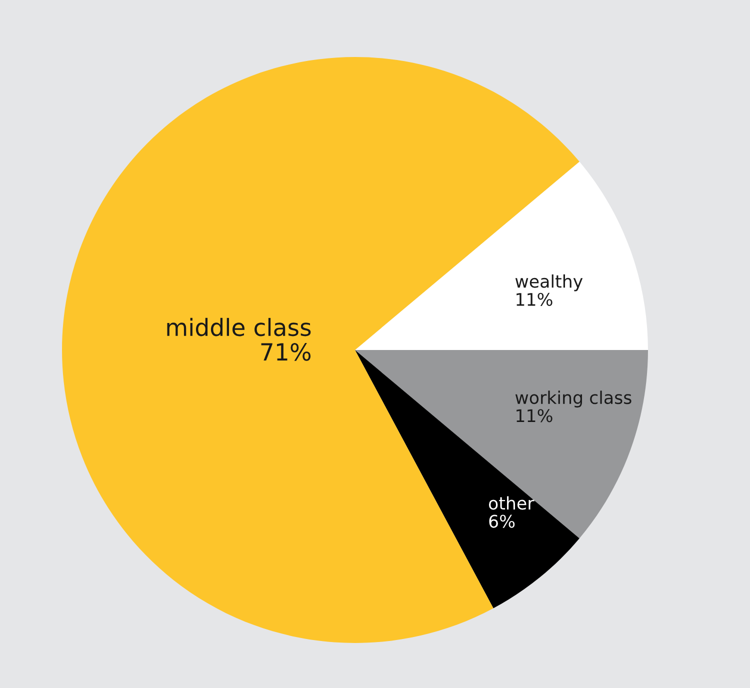 The image size is (750, 688). Describe the element at coordinates (549, 283) in the screenshot. I see `slice-label: wealthy` at that location.